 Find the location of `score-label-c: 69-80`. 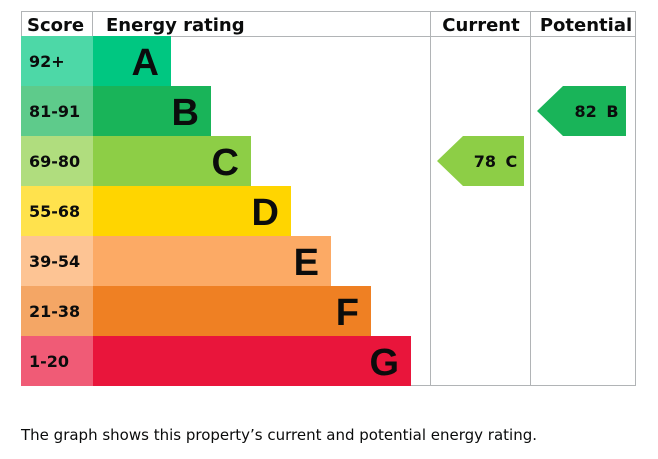

score-label-c: 69-80 is located at coordinates (54, 161).